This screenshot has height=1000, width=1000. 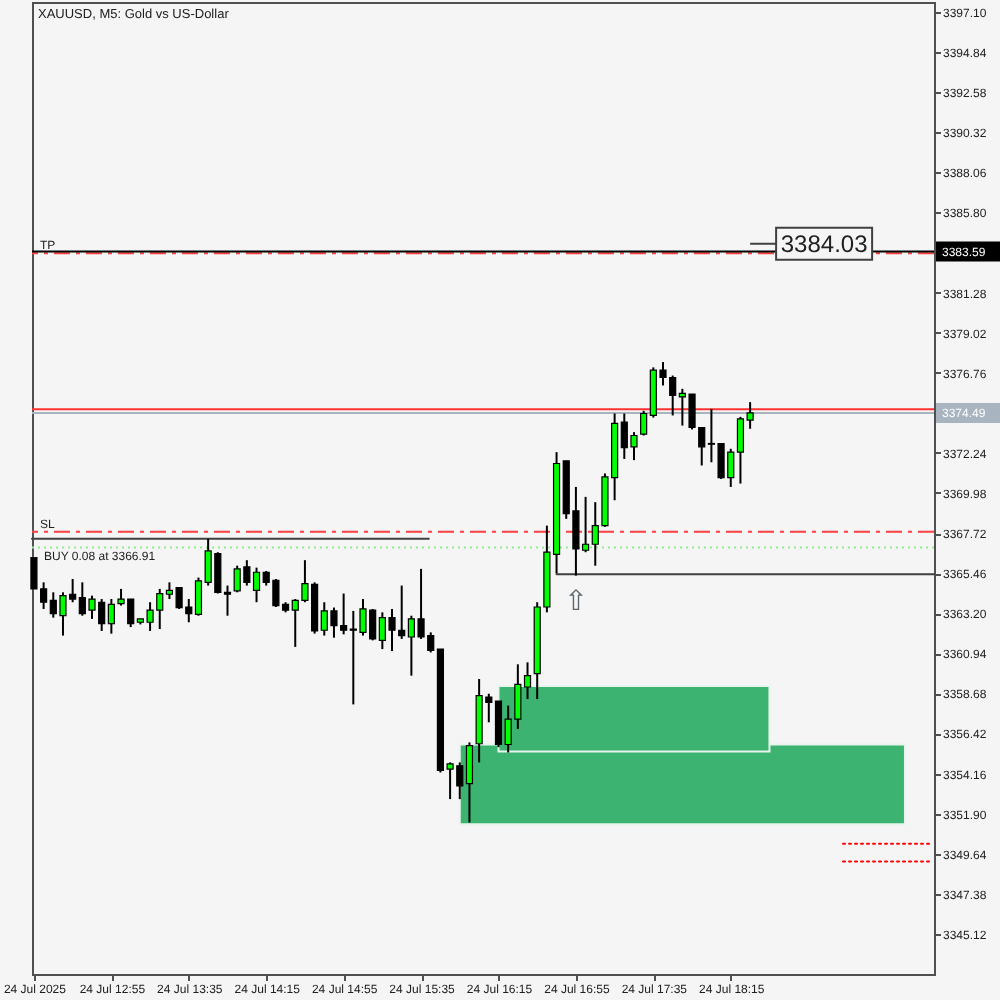 What do you see at coordinates (576, 601) in the screenshot?
I see `annotation: ⇧` at bounding box center [576, 601].